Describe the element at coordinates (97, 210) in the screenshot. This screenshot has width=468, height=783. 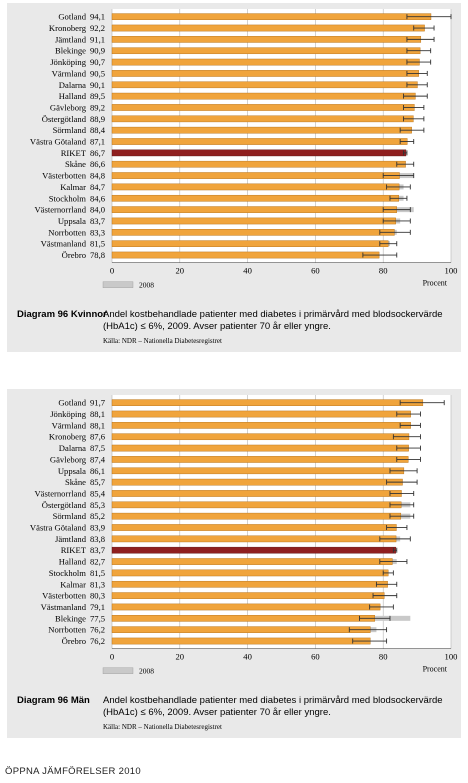
I see `value-label: 84,0` at that location.